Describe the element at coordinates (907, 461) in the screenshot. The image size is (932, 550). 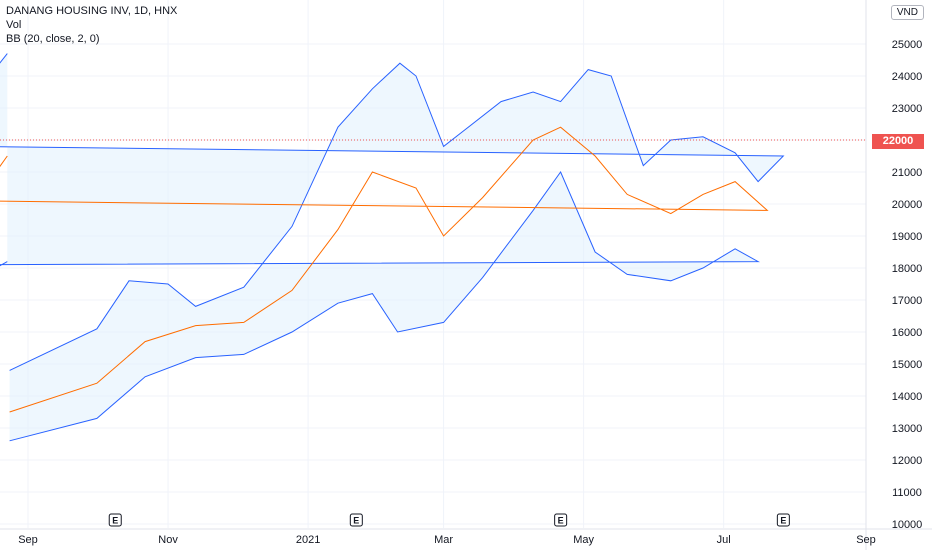
I see `price-tick-label: 12000` at that location.